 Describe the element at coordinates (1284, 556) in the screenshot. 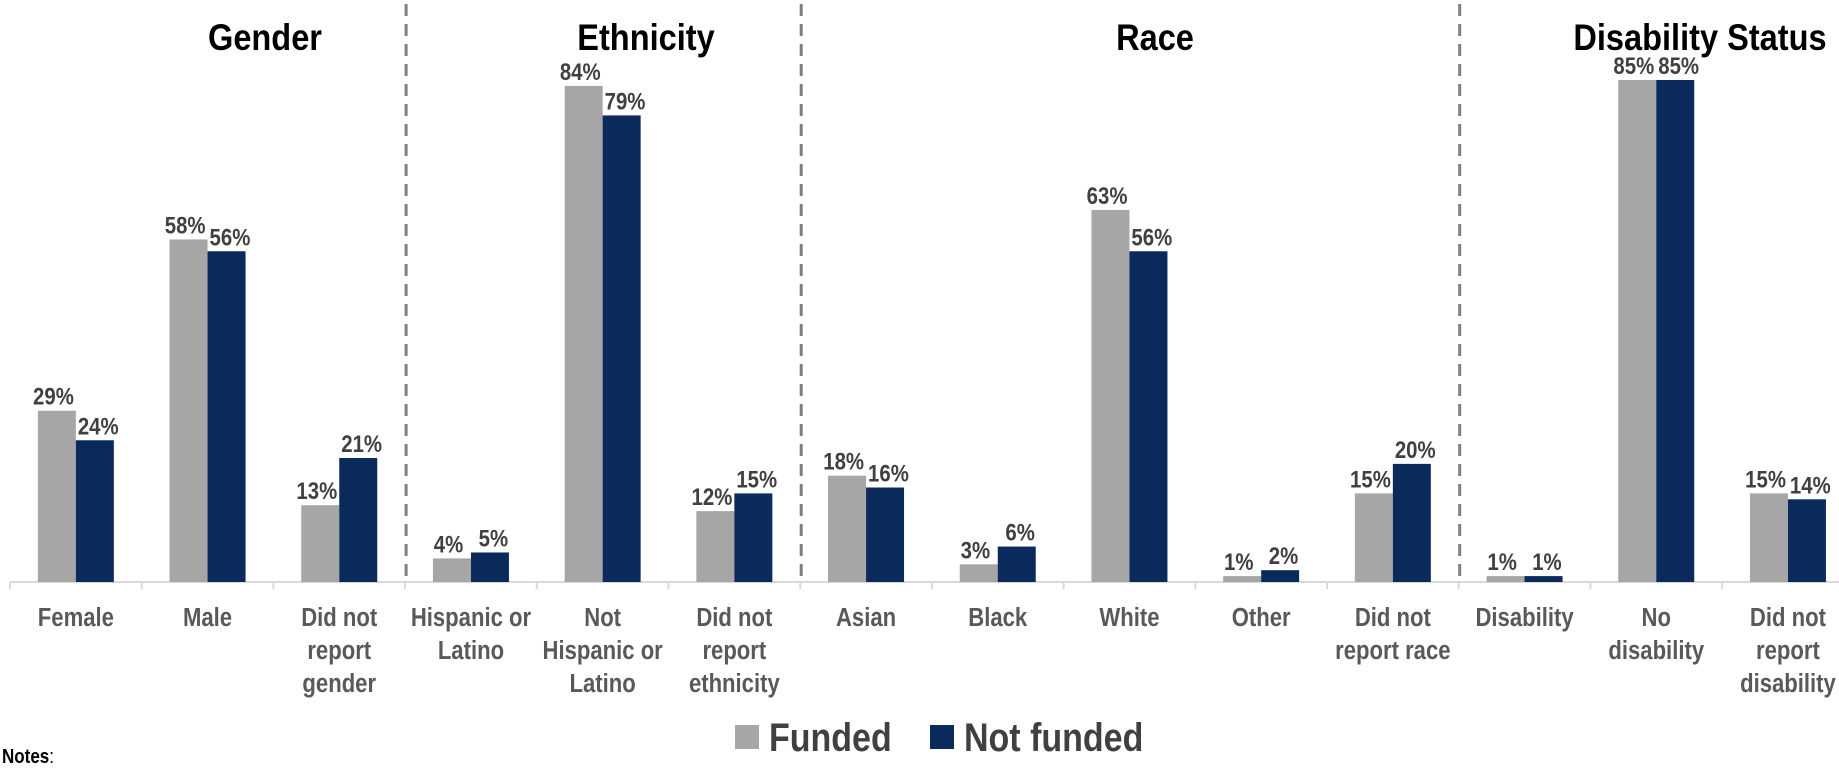

I see `data-label-not-funded: 2%` at that location.